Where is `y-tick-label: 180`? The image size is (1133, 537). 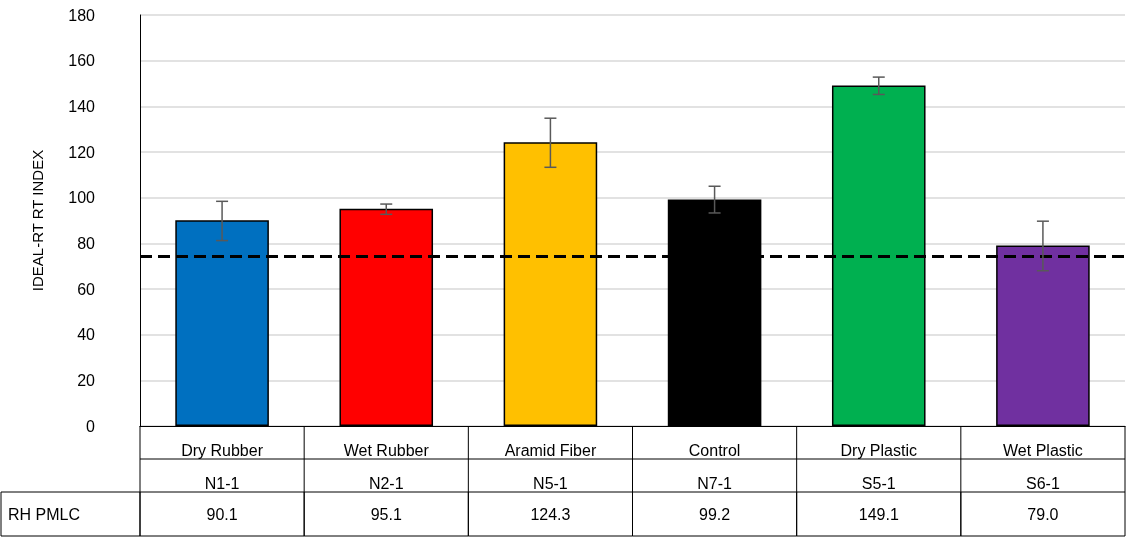
y-tick-label: 180 is located at coordinates (82, 15).